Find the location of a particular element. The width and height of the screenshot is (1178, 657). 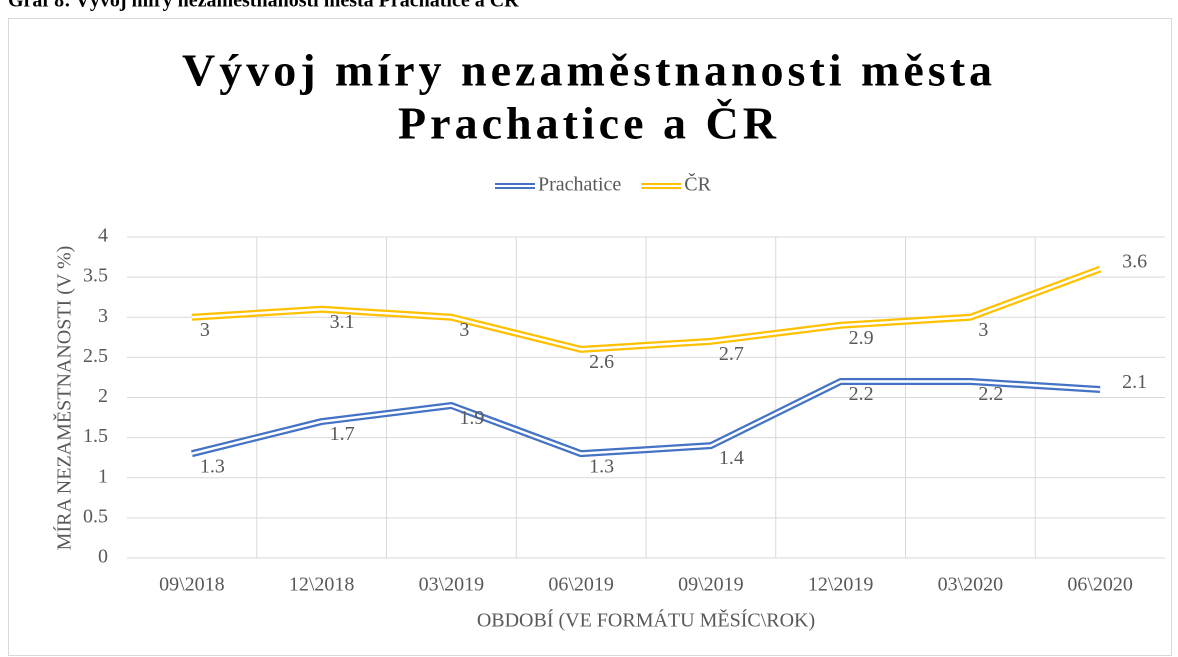

x-tick-label: 03\2020 is located at coordinates (971, 585).